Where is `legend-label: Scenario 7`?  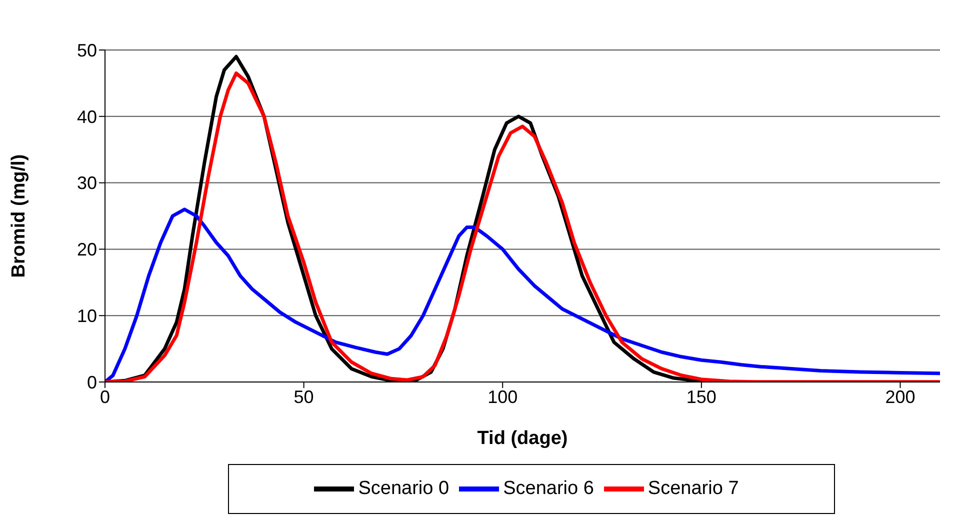
legend-label: Scenario 7 is located at coordinates (693, 489).